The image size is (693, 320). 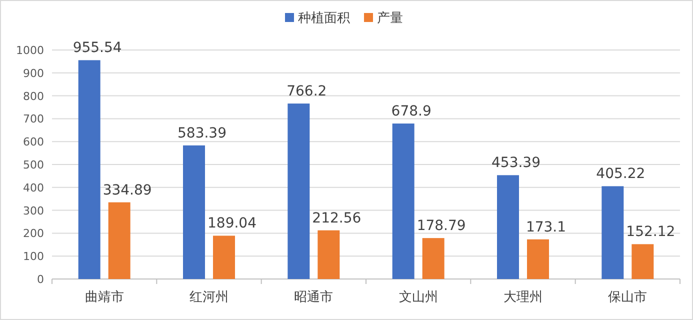 What do you see at coordinates (33, 73) in the screenshot?
I see `y-tick-label: 900` at bounding box center [33, 73].